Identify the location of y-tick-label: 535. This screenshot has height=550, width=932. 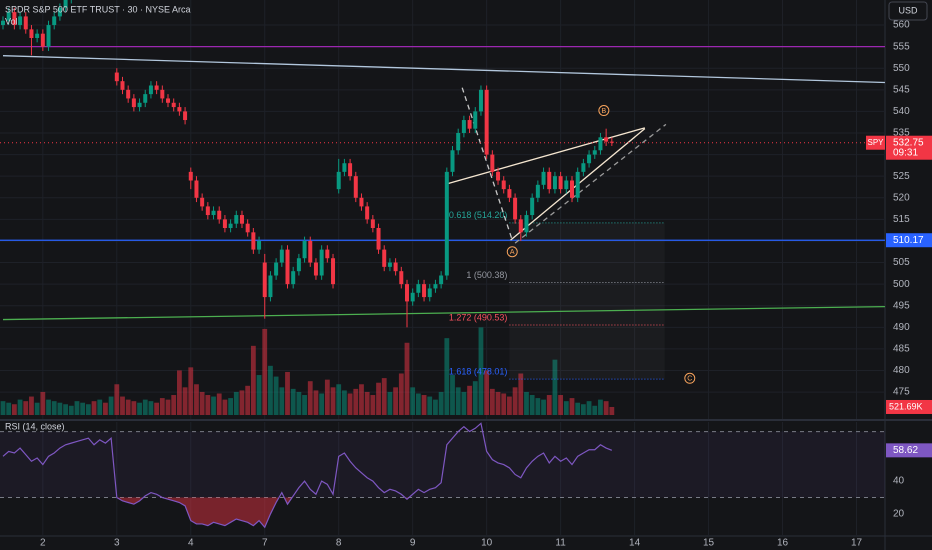
(901, 133).